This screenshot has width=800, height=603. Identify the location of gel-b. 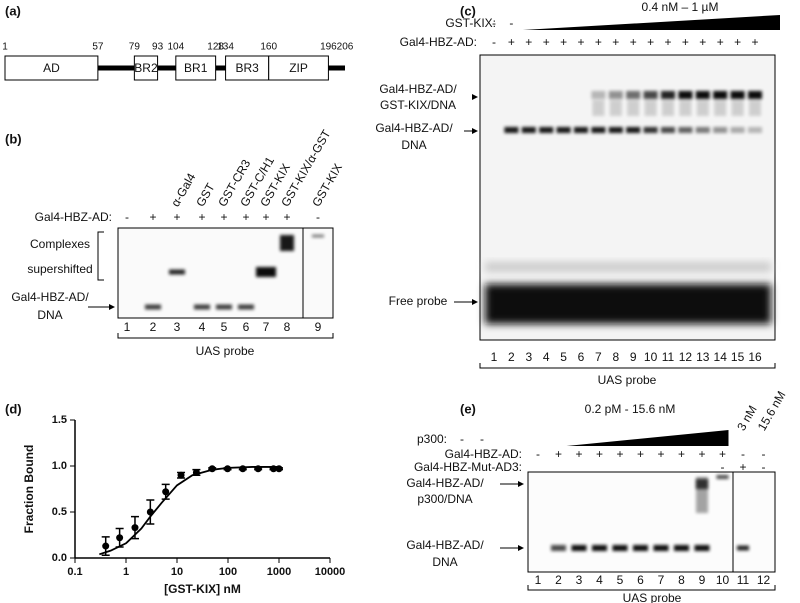
(225, 273).